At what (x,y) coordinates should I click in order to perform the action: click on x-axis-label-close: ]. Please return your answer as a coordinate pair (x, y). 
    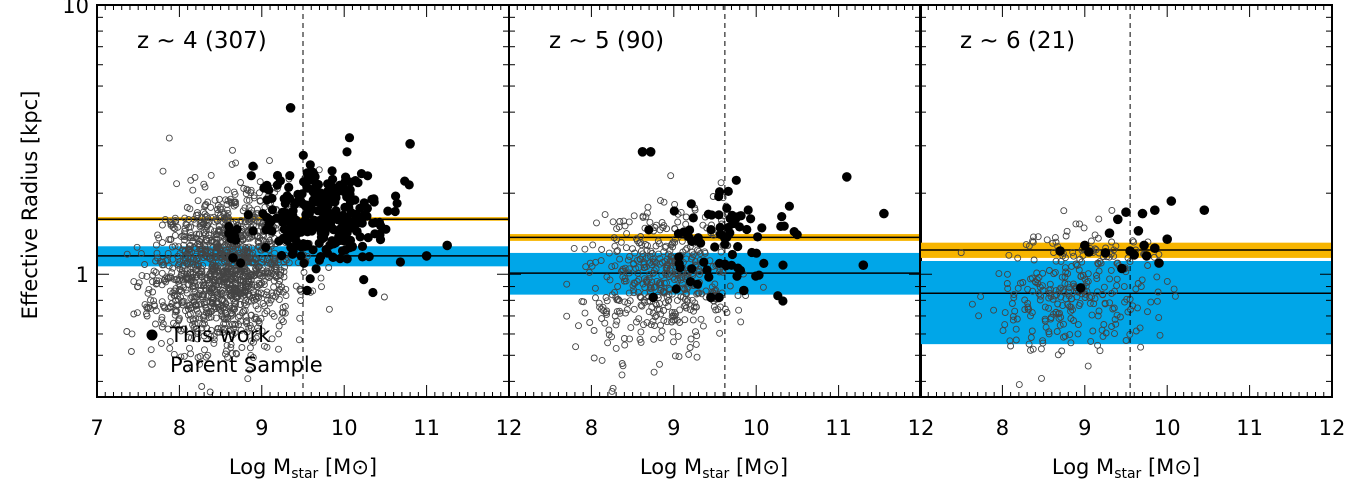
    Looking at the image, I should click on (1196, 467).